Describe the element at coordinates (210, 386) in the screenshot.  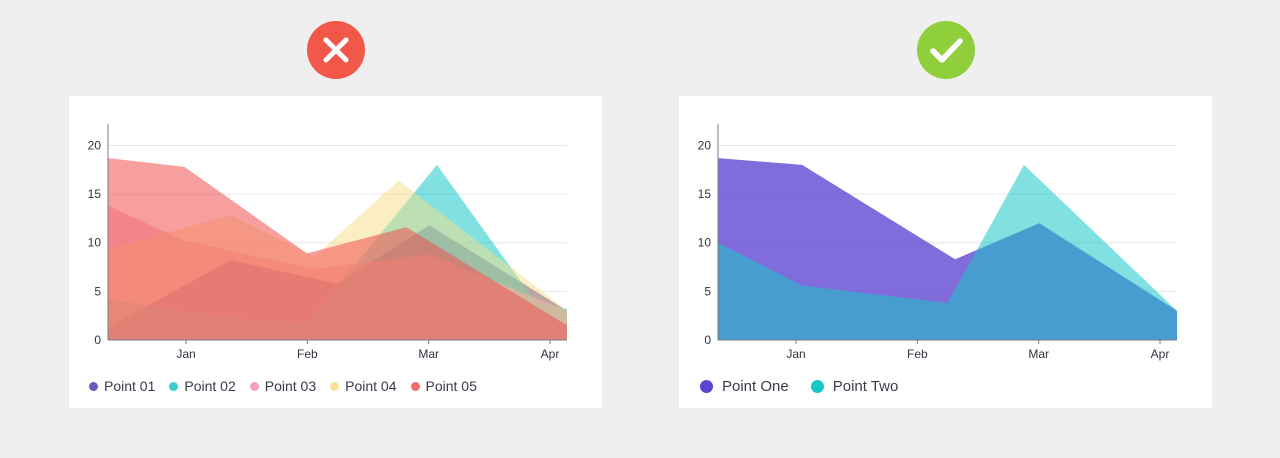
I see `legend-label: Point 02` at that location.